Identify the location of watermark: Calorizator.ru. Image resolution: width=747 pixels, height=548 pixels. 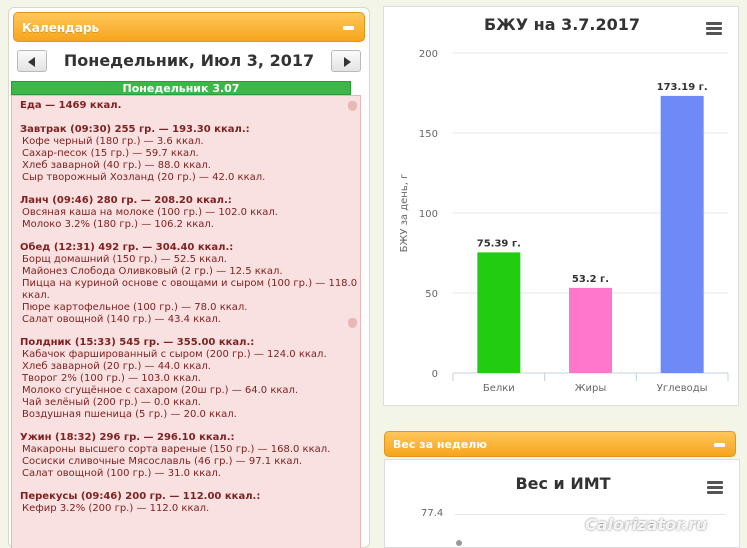
(646, 524).